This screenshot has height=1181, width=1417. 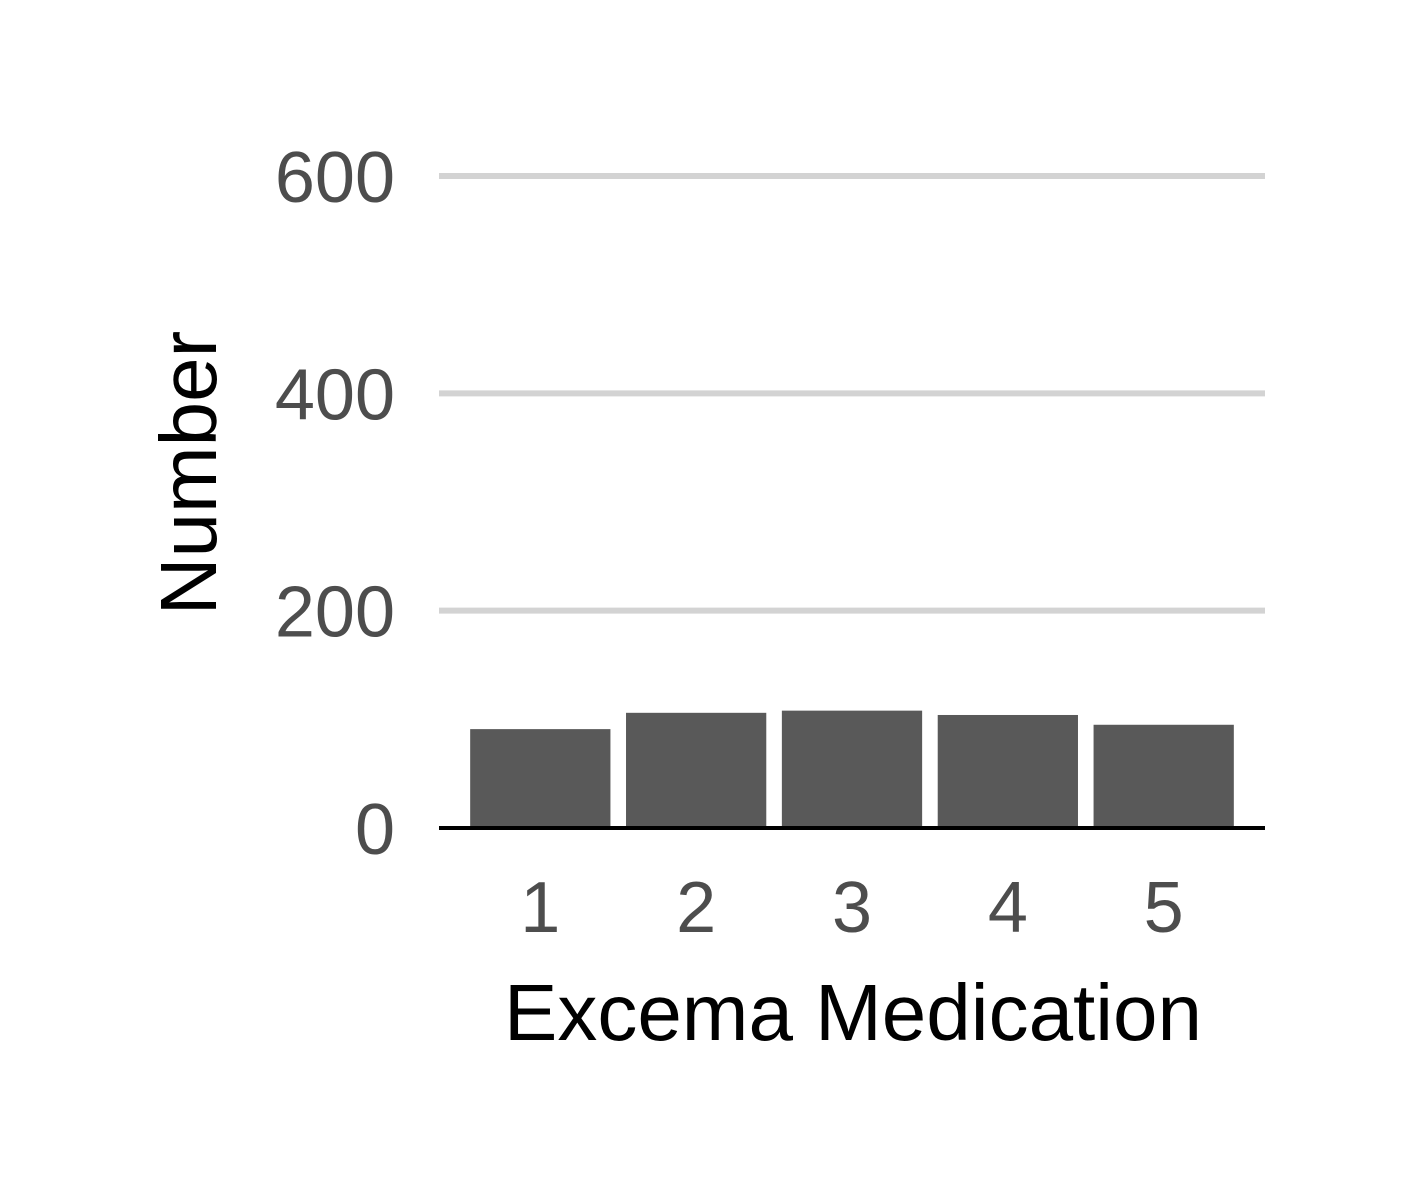 What do you see at coordinates (335, 178) in the screenshot?
I see `y-tick-label-600: 600` at bounding box center [335, 178].